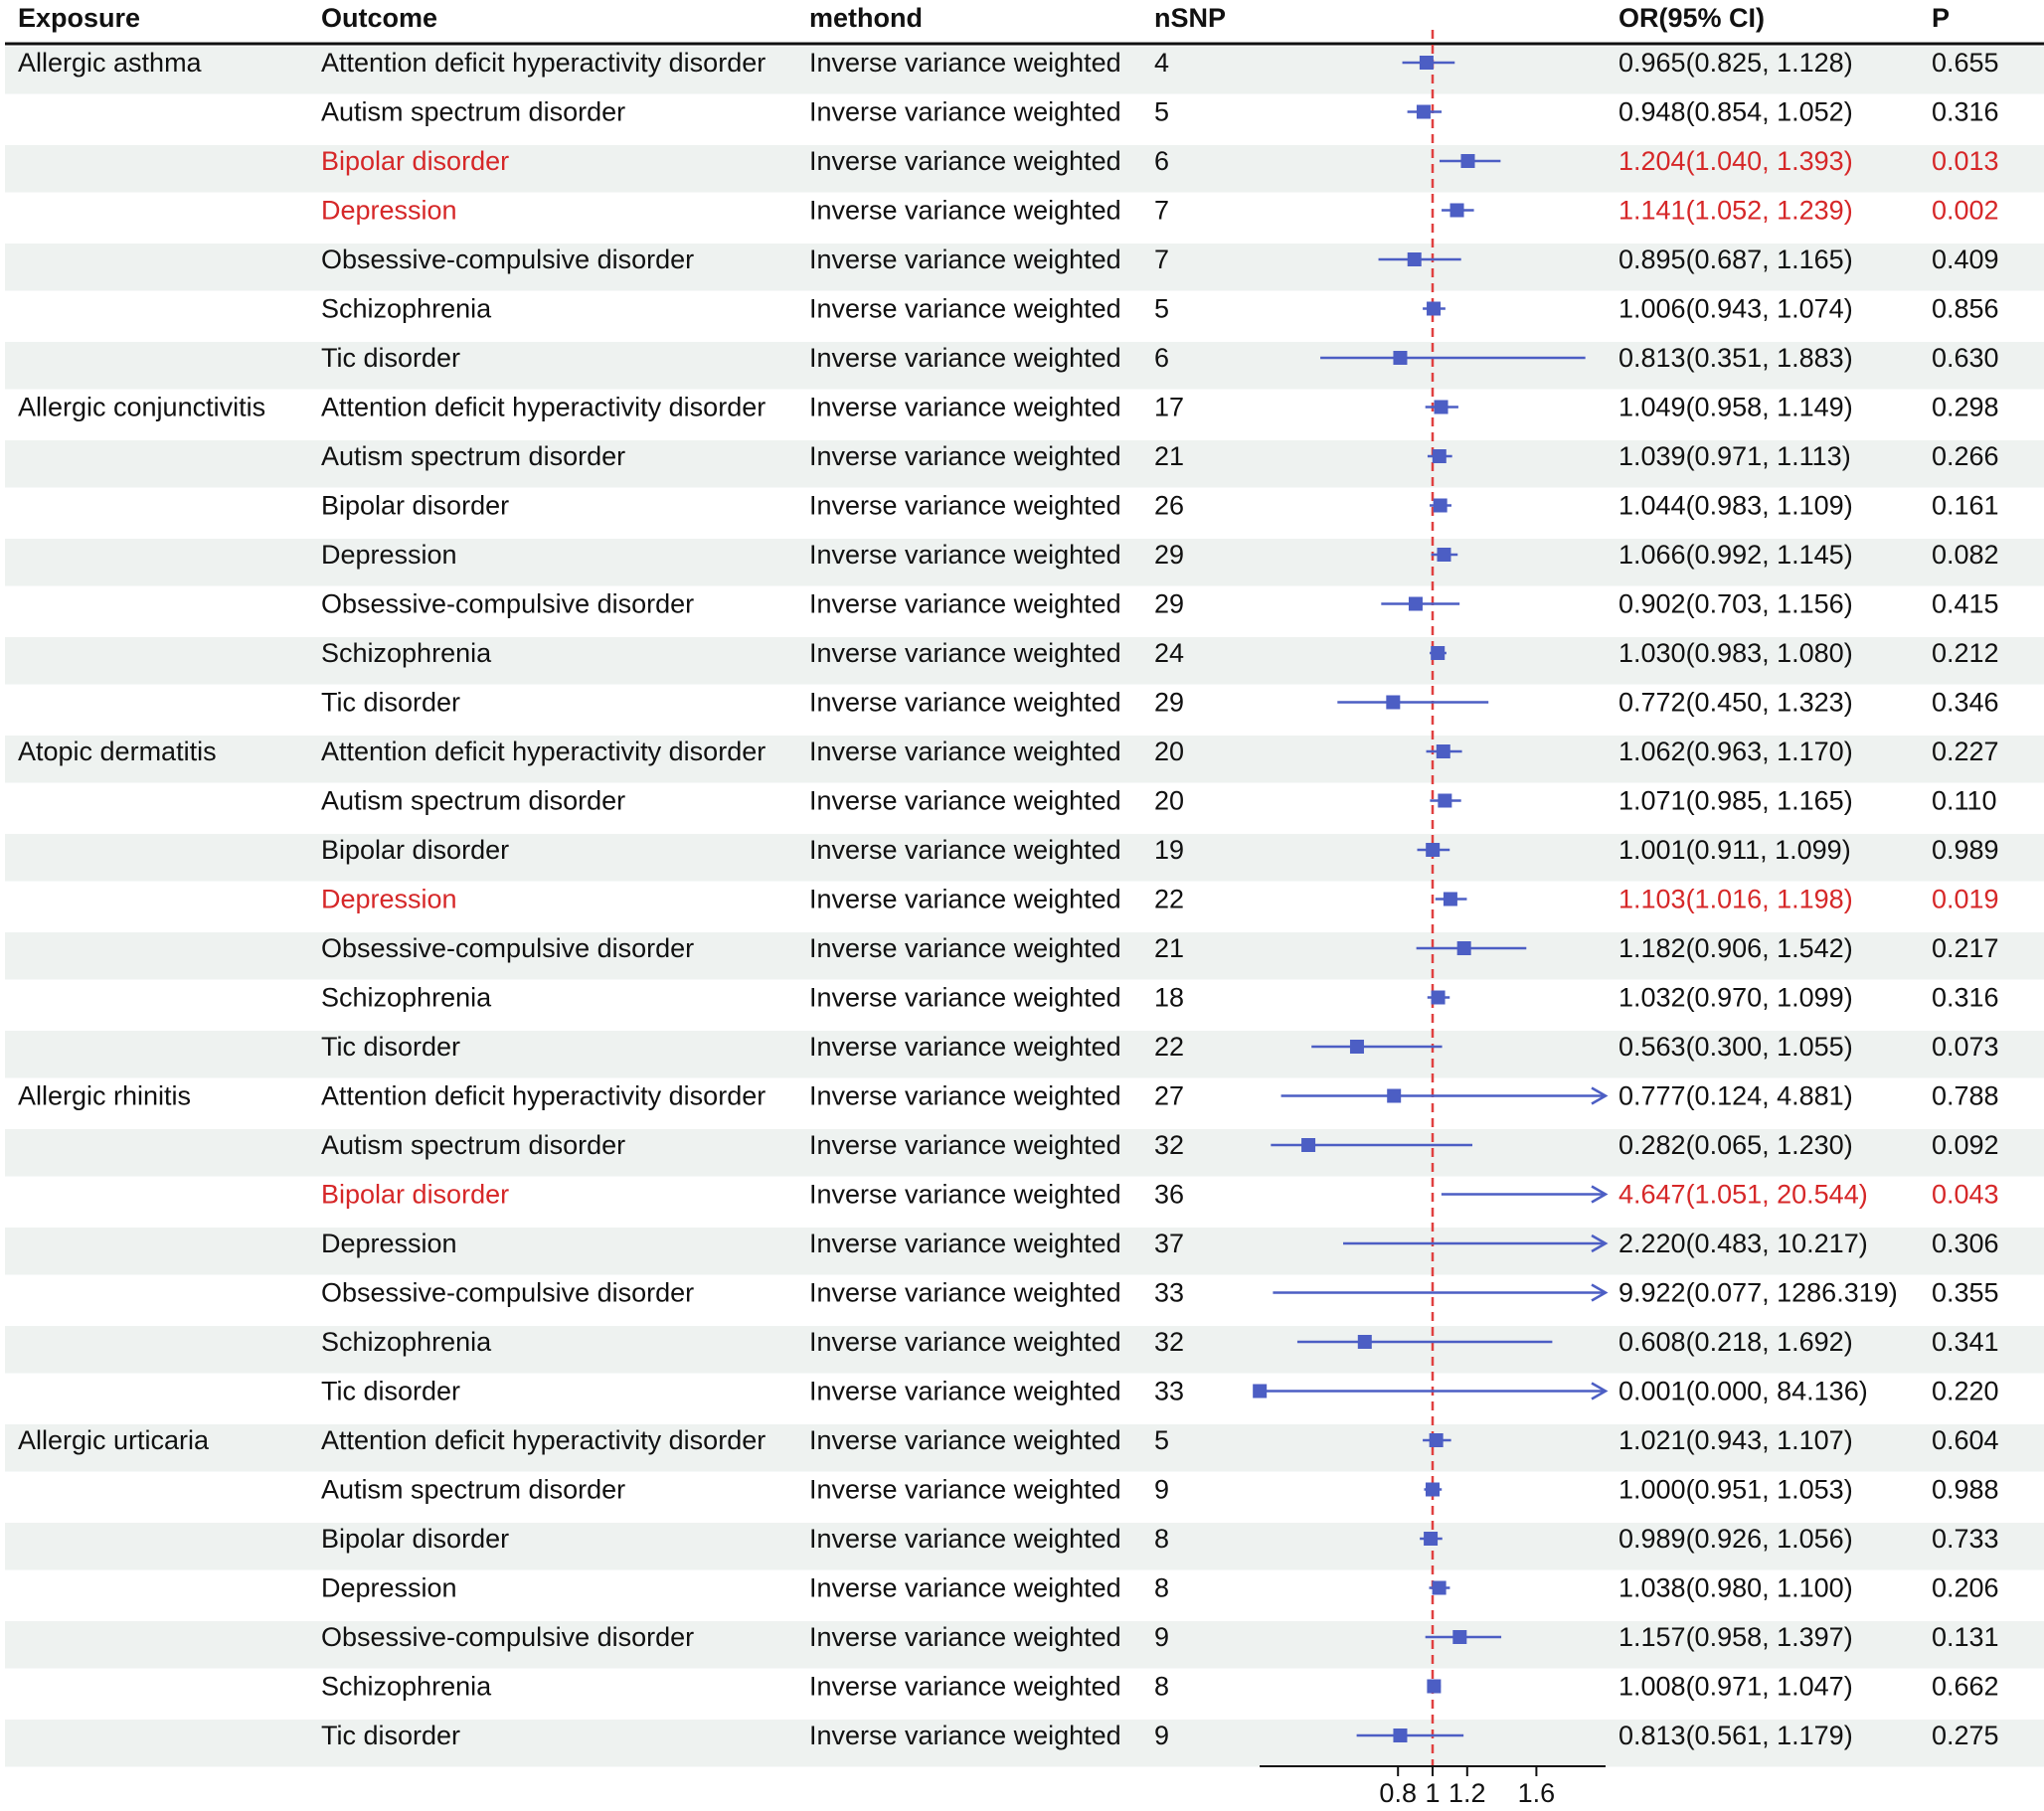  Describe the element at coordinates (1966, 211) in the screenshot. I see `p-value: 0.002` at that location.